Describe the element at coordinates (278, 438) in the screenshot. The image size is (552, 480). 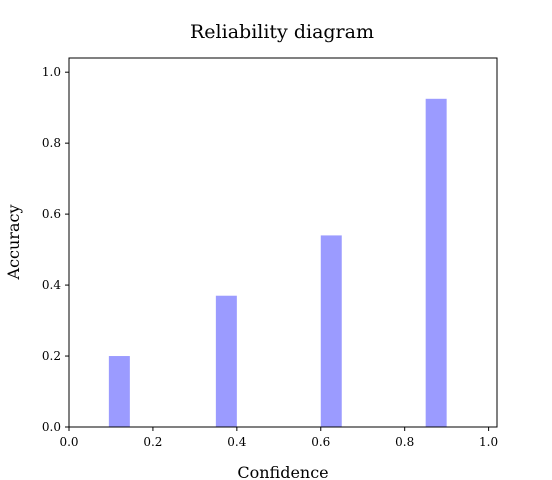
I see `x-axis: 0.0 0.2 0.4 0.6 0.8 1.0` at that location.